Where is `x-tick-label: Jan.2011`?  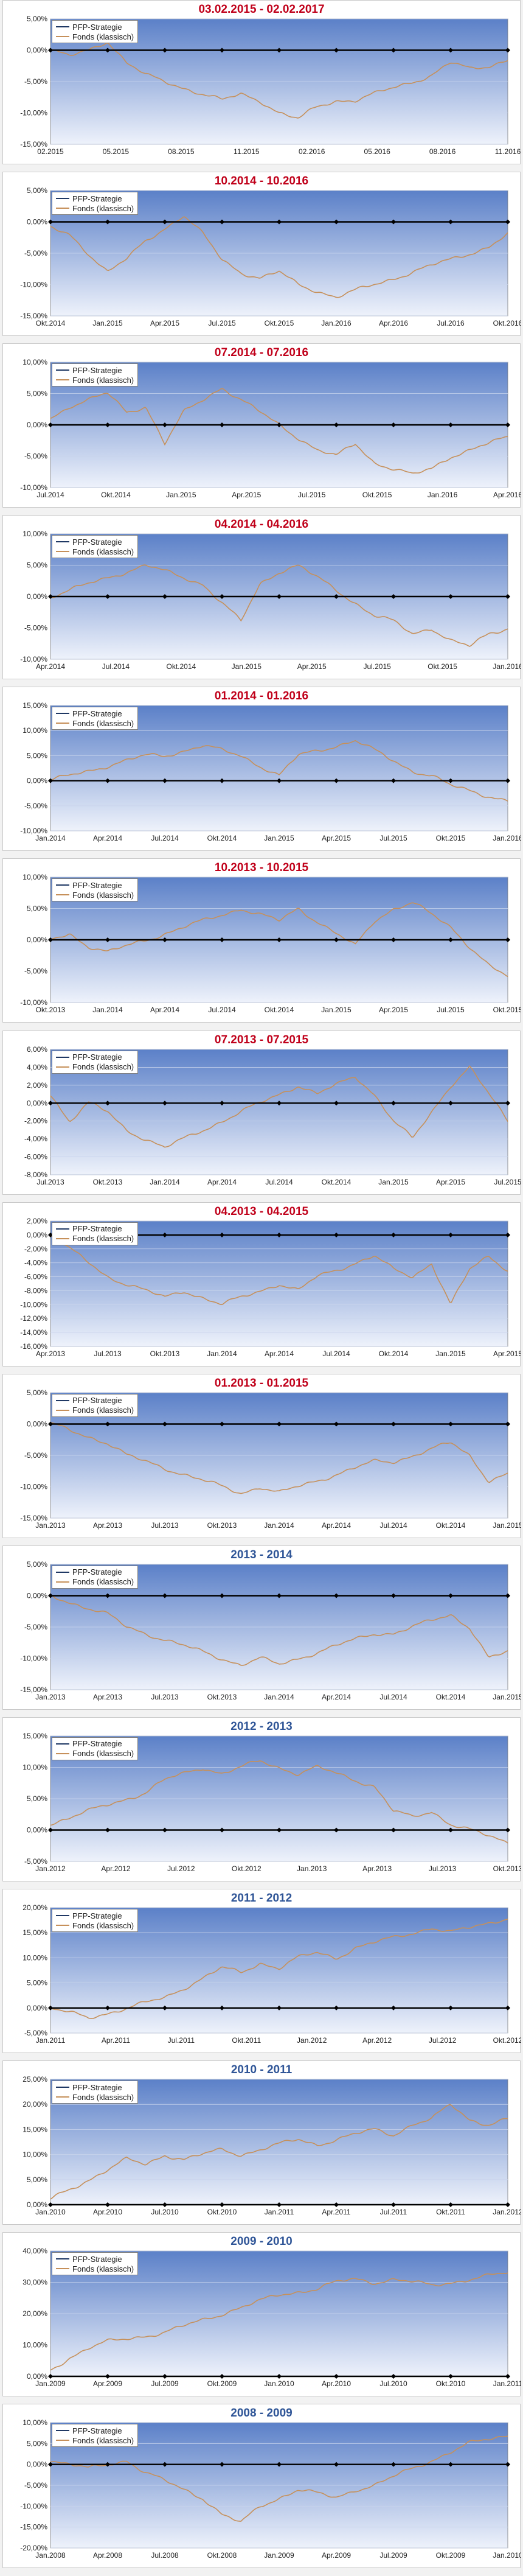
x-tick-label: Jan.2011 is located at coordinates (507, 2383).